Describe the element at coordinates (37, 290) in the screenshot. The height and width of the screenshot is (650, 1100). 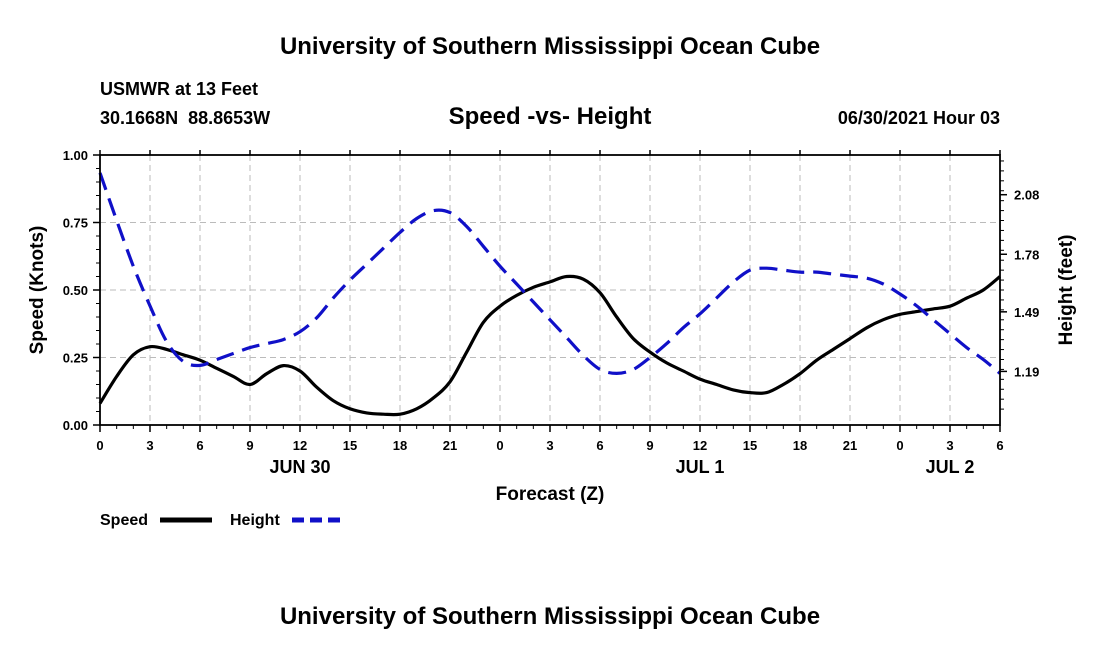
I see `y-axis-title: Speed (Knots)` at that location.